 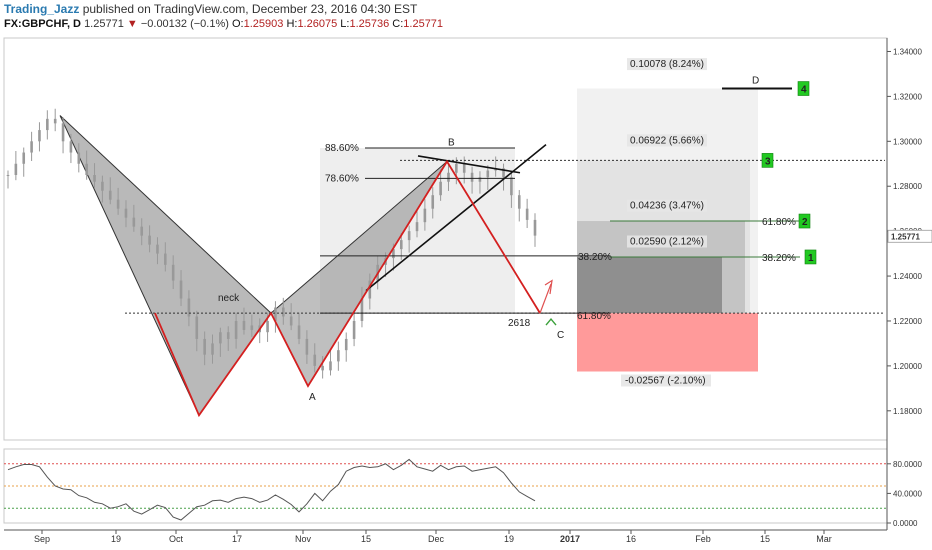 I want to click on fib-618-label: 61.80%, so click(x=594, y=316).